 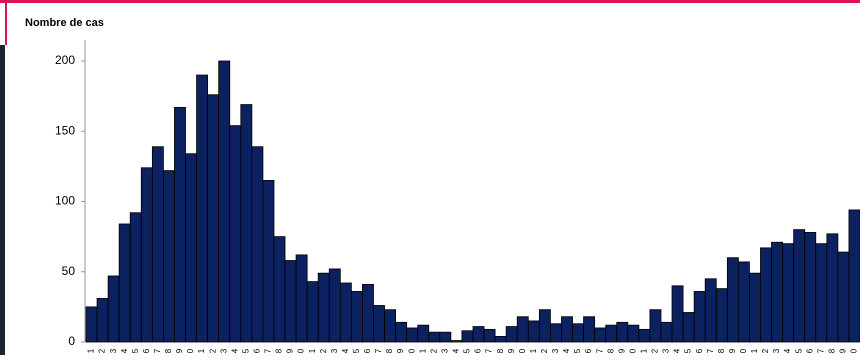 What do you see at coordinates (65, 130) in the screenshot?
I see `y-tick-label: 150` at bounding box center [65, 130].